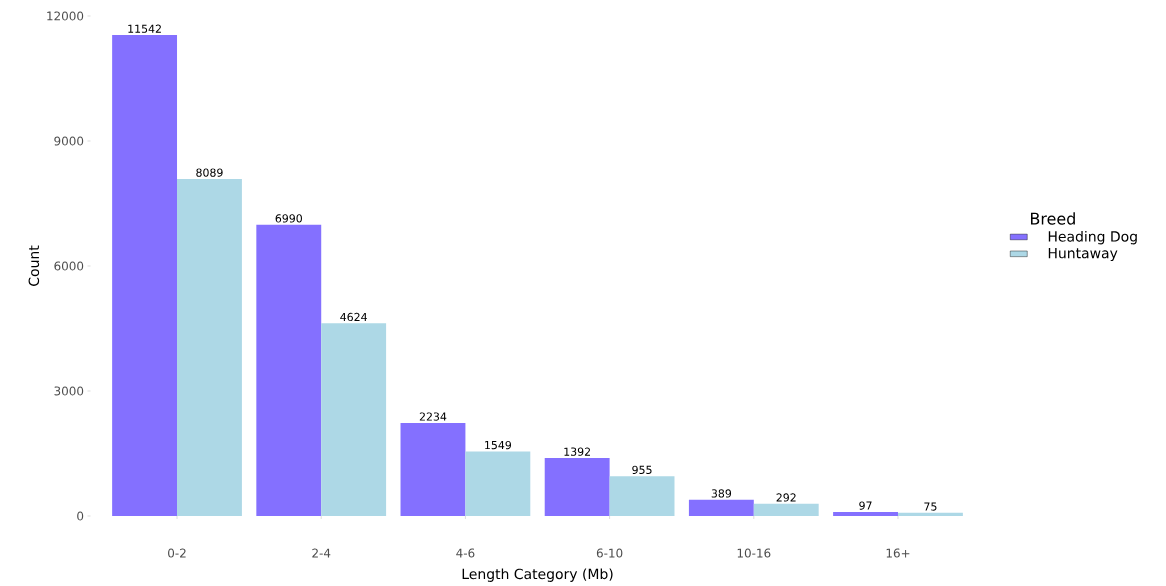 This screenshot has width=1166, height=586. I want to click on y-axis-title: Count, so click(34, 265).